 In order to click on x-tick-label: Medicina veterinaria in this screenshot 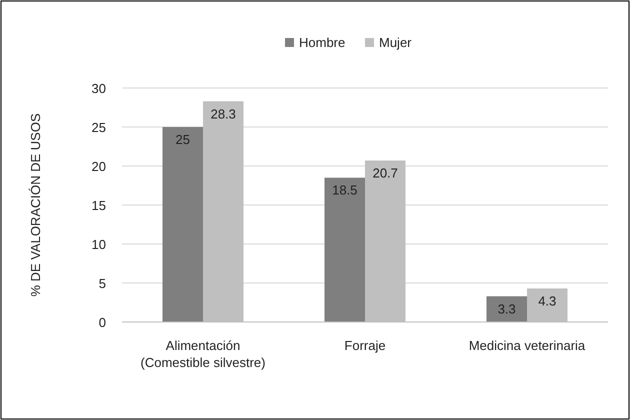, I will do `click(527, 345)`.